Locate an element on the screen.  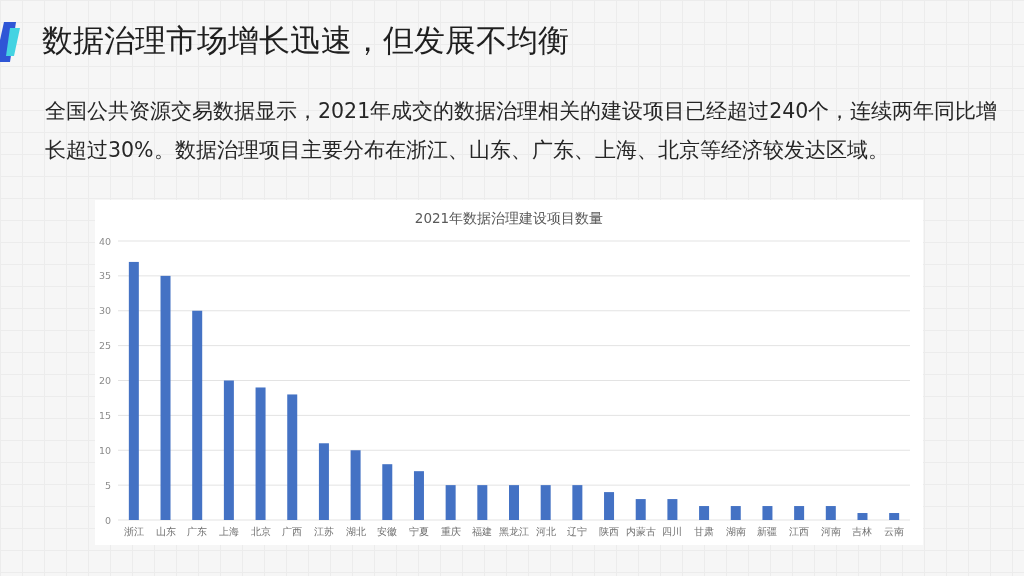
x-tick-label: 河北 is located at coordinates (545, 531).